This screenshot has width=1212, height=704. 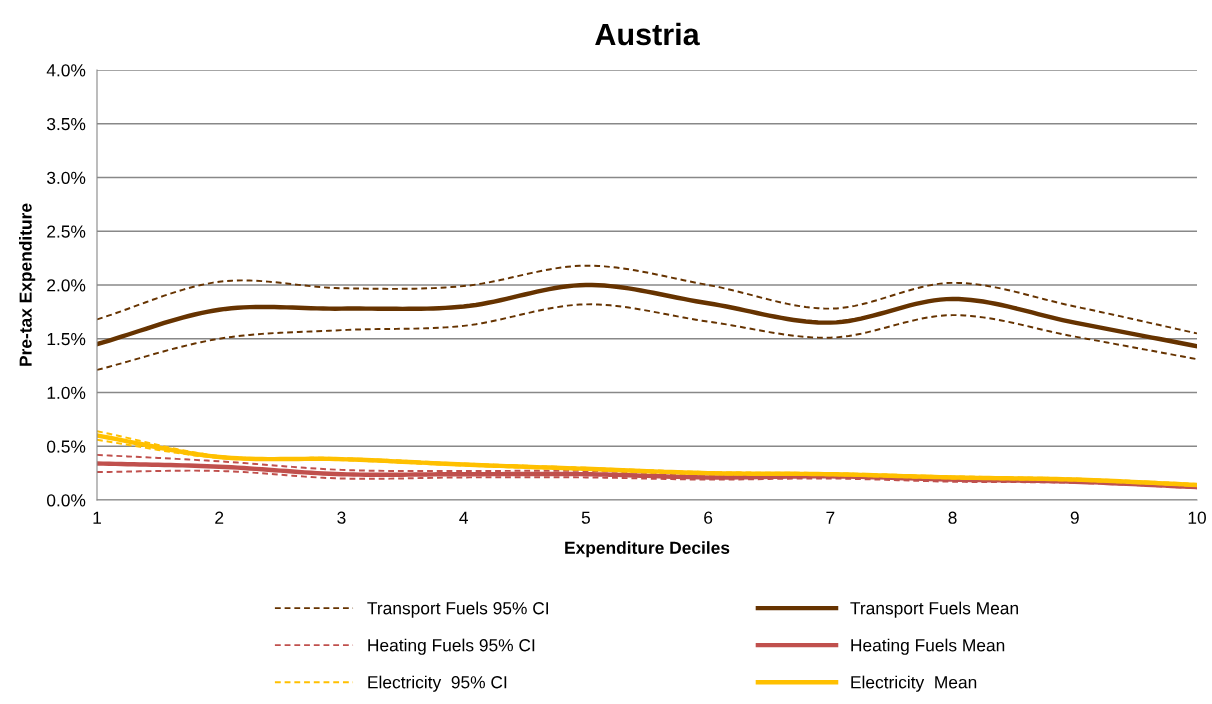 What do you see at coordinates (66, 124) in the screenshot?
I see `y-tick-label: 3.5%` at bounding box center [66, 124].